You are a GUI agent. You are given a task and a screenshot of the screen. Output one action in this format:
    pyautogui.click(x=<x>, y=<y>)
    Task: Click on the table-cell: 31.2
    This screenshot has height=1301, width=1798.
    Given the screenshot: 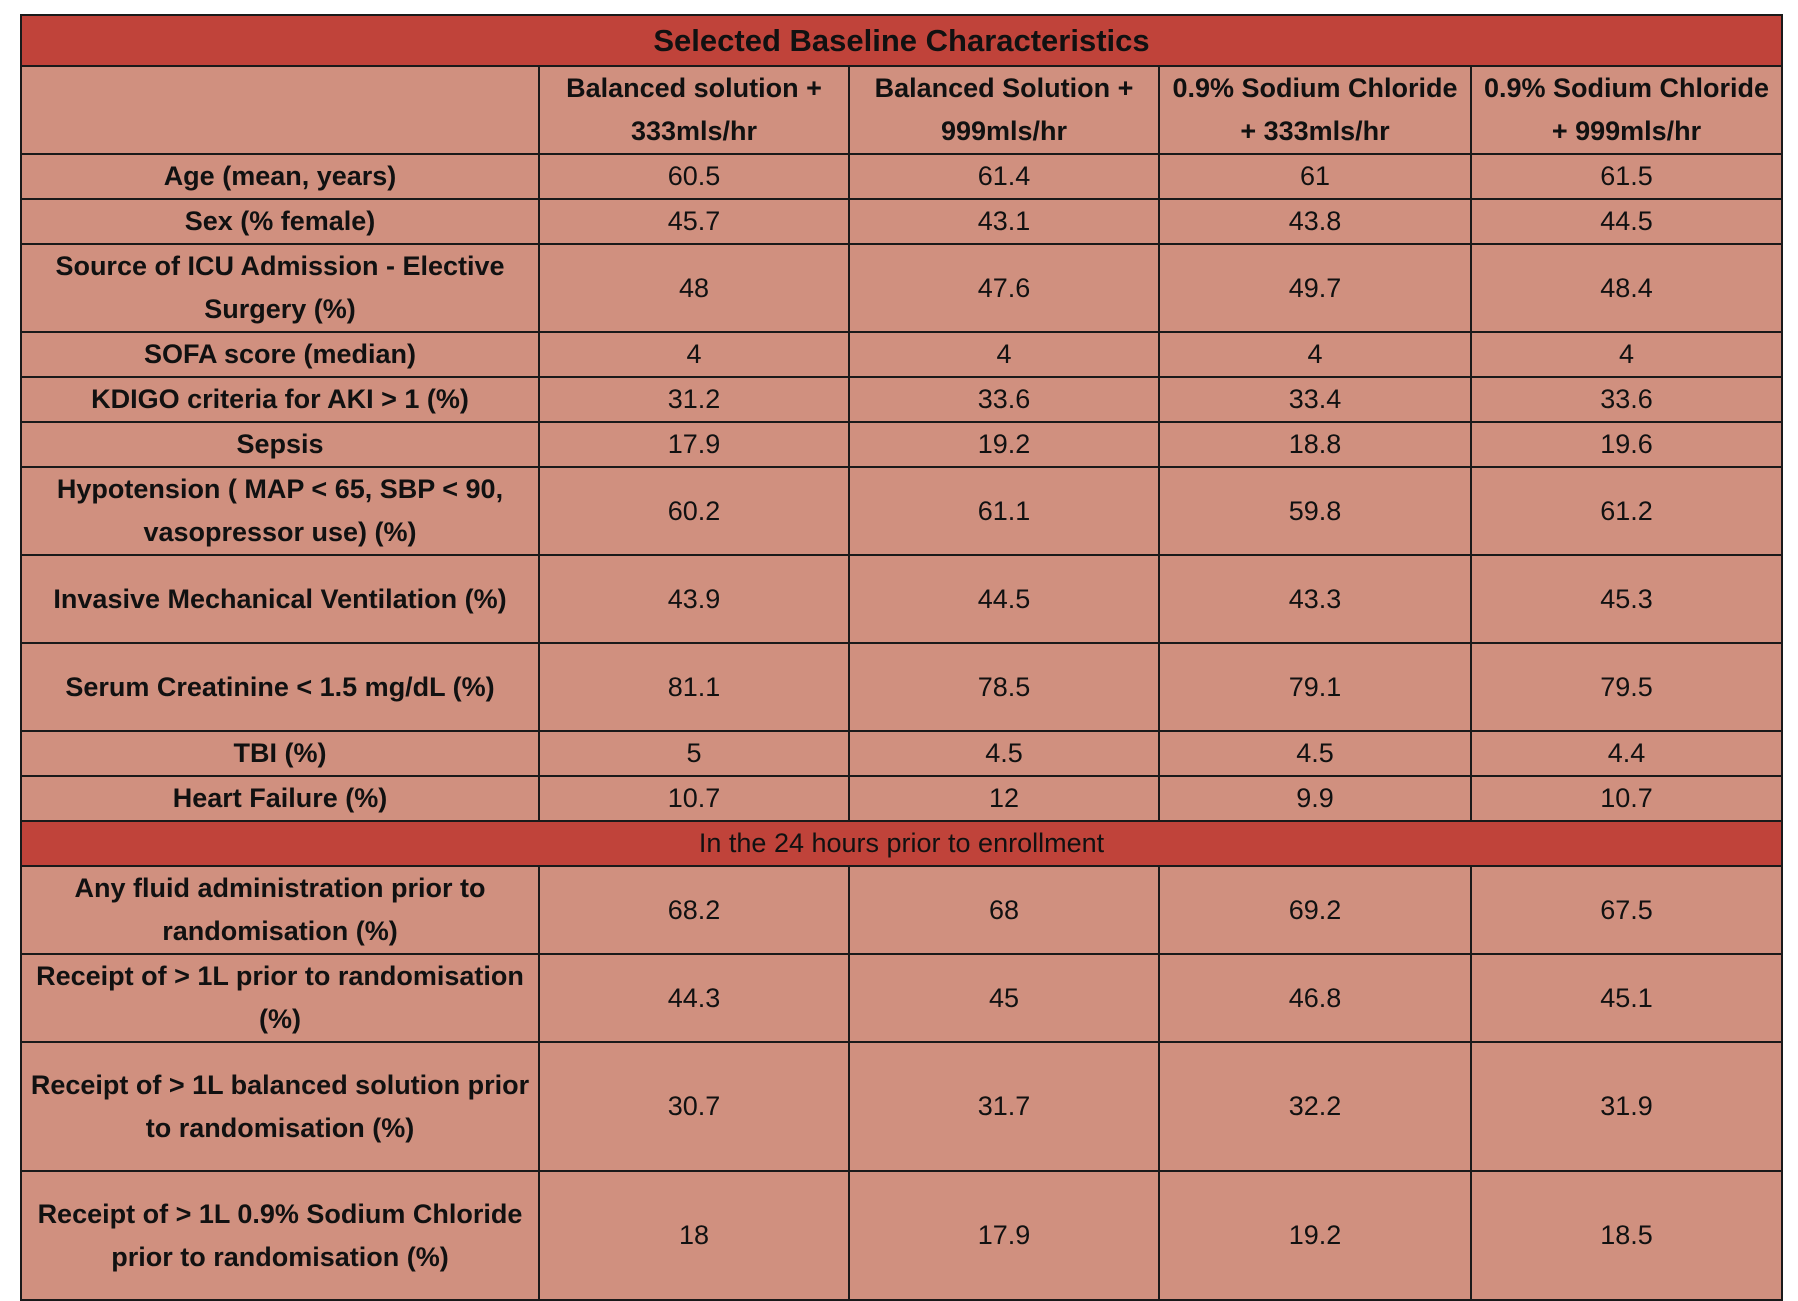 What is the action you would take?
    pyautogui.click(x=694, y=399)
    